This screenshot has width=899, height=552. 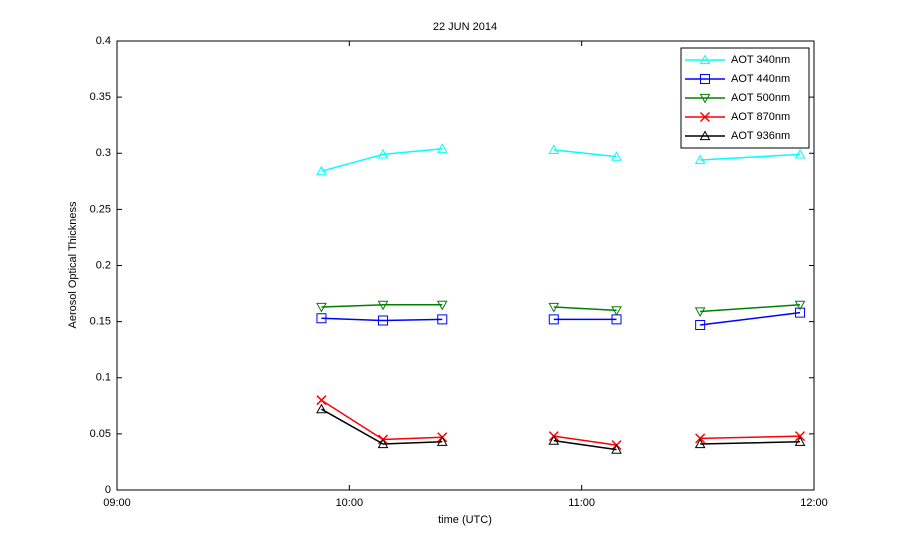 I want to click on y-tick-label: 0.15, so click(x=100, y=322).